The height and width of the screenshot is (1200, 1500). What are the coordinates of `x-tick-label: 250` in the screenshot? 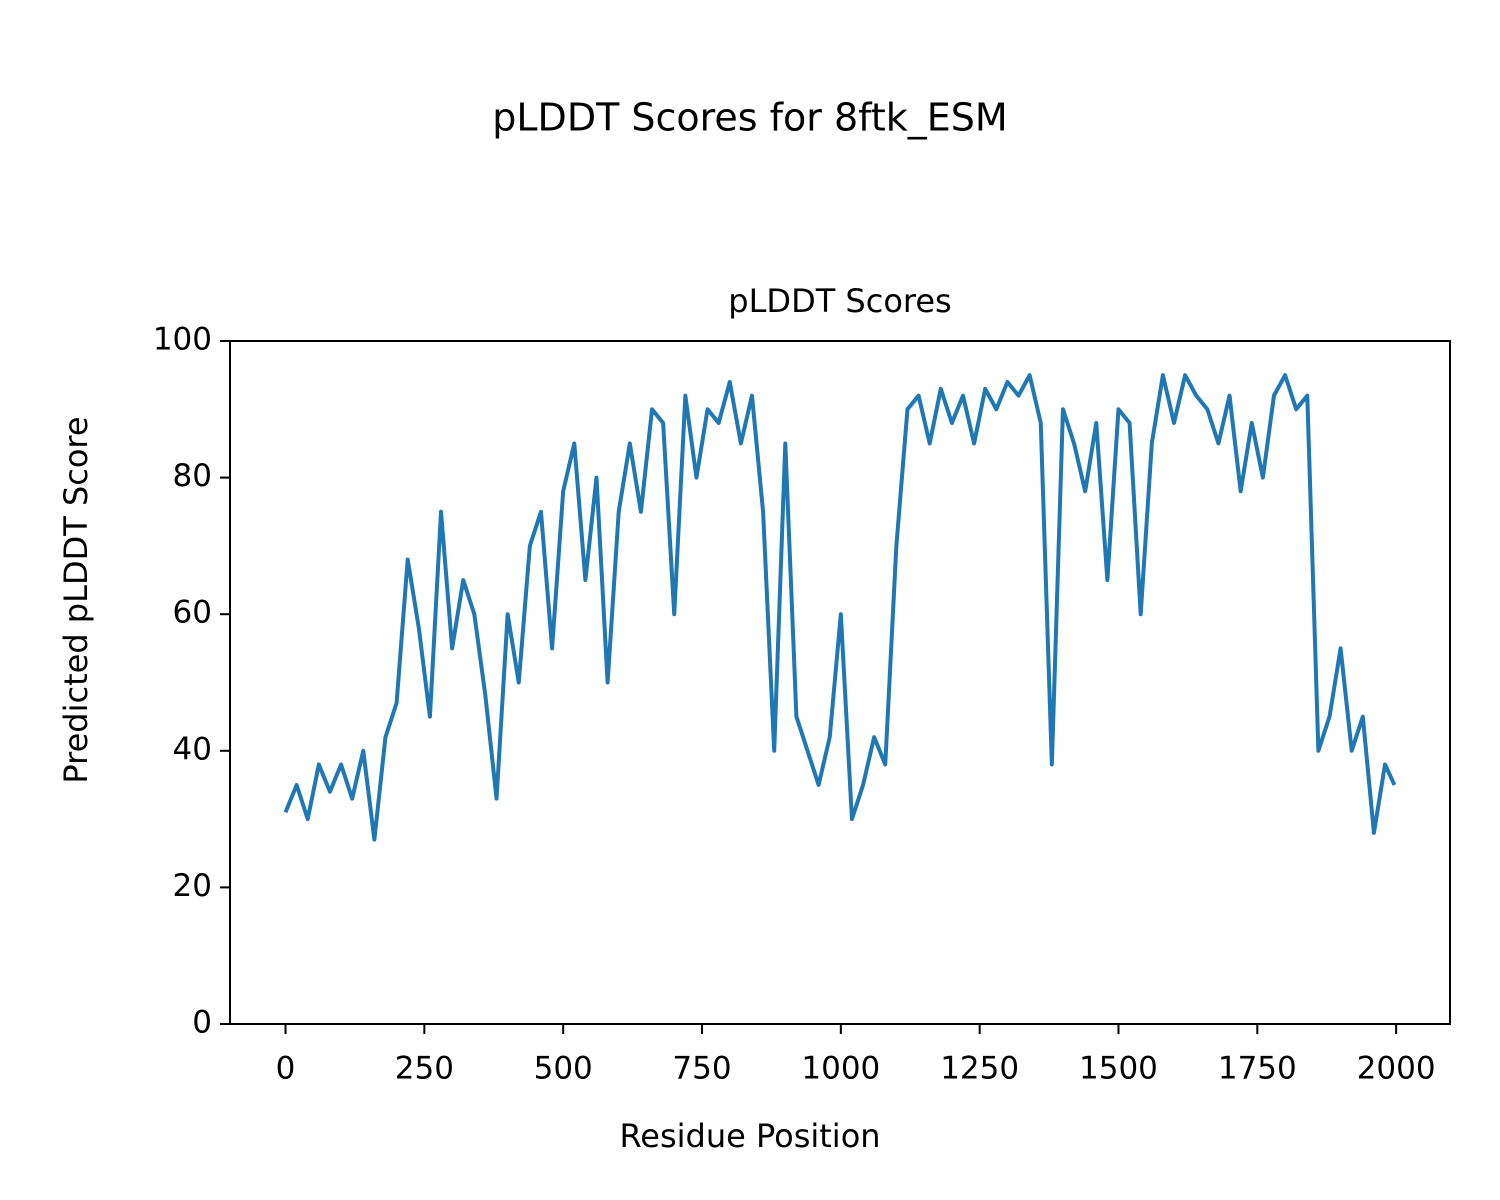 It's located at (424, 1069).